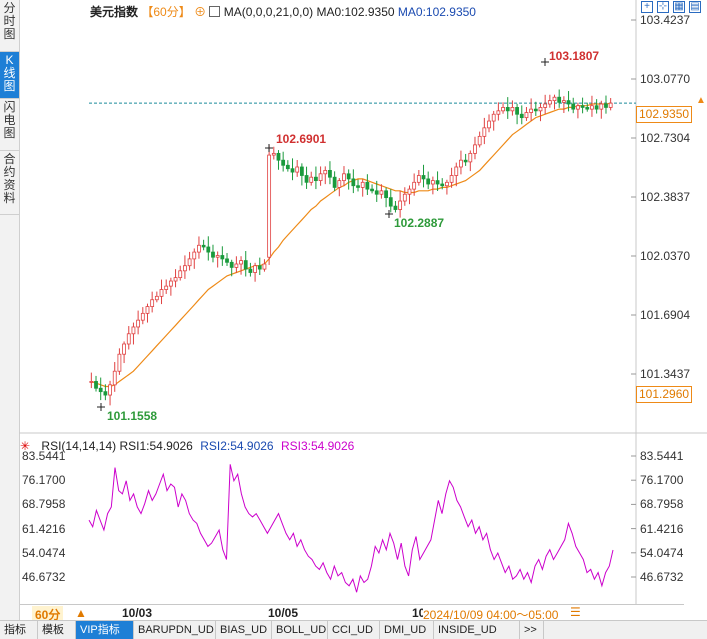  Describe the element at coordinates (663, 7) in the screenshot. I see `crosshair-icon: ⊹` at that location.